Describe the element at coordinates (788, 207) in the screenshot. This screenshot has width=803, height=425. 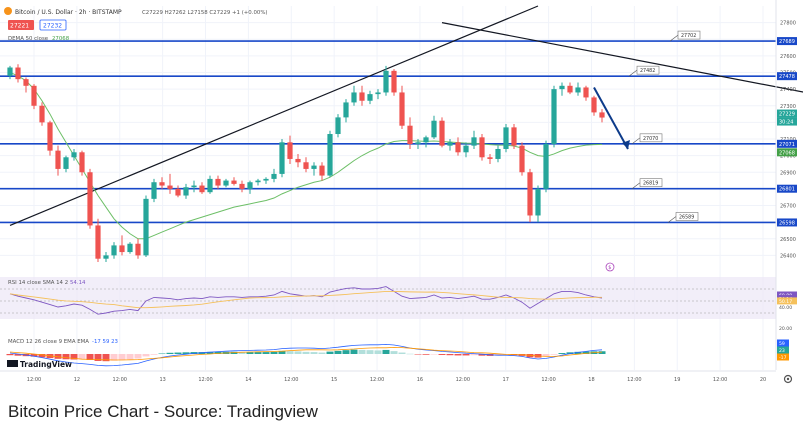
I see `price-tick-label: 26700` at that location.